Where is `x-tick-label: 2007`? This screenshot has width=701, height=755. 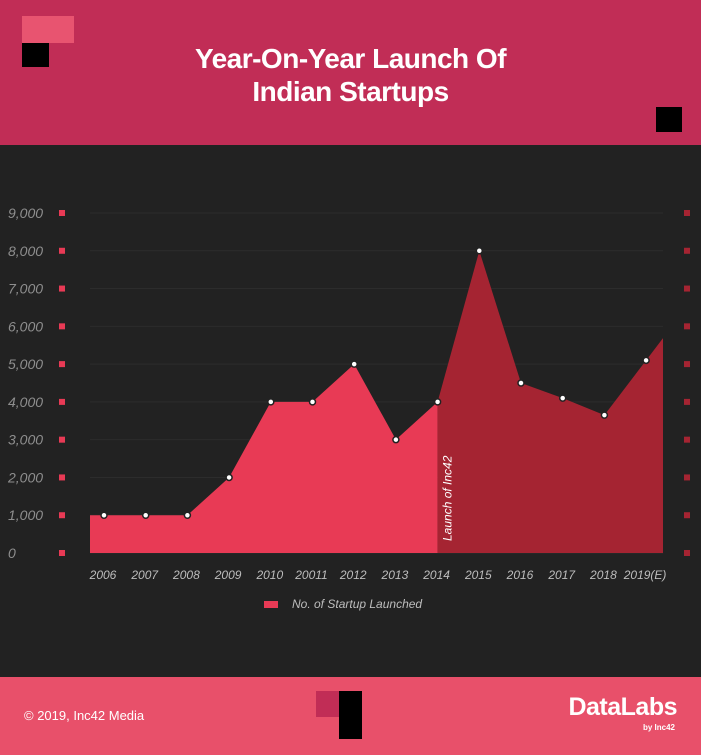
x-tick-label: 2007 is located at coordinates (144, 575).